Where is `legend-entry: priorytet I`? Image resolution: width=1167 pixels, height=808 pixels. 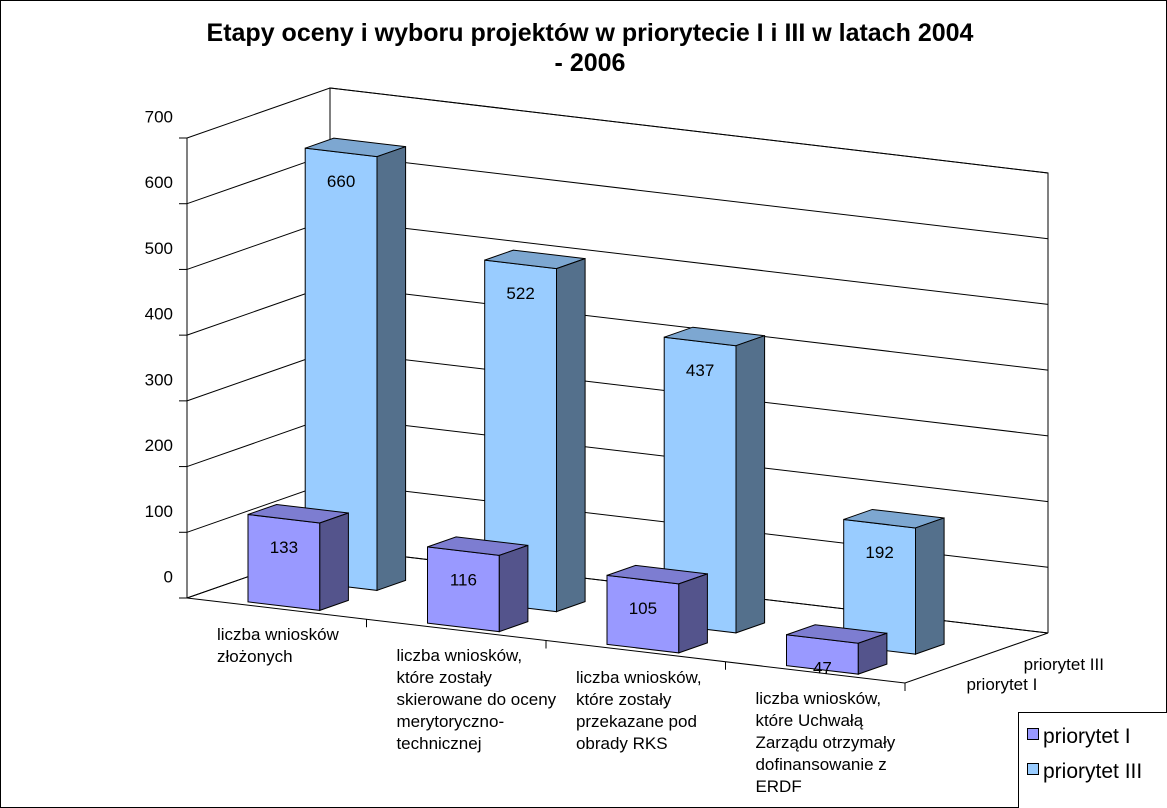
legend-entry: priorytet I is located at coordinates (1079, 737).